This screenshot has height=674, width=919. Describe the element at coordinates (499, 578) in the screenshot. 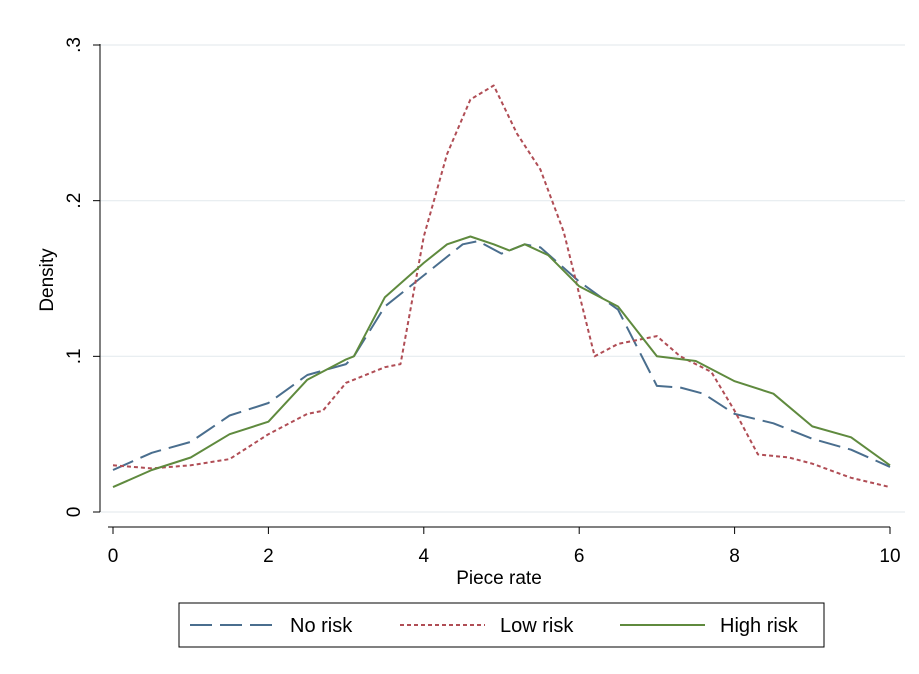

I see `x-axis-title: Piece rate` at that location.